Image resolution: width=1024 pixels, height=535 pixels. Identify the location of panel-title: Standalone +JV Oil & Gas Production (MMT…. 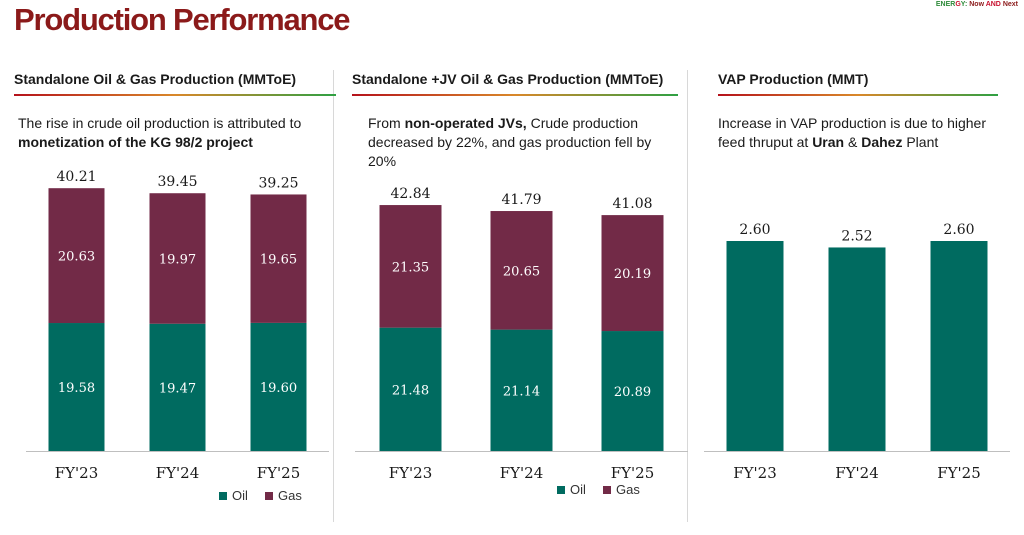
(508, 79).